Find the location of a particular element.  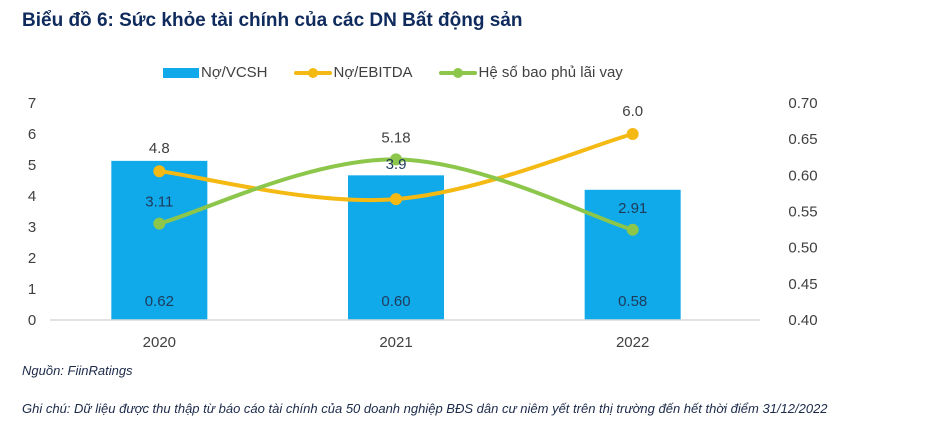

left-axis-tick: 7 is located at coordinates (32, 103).